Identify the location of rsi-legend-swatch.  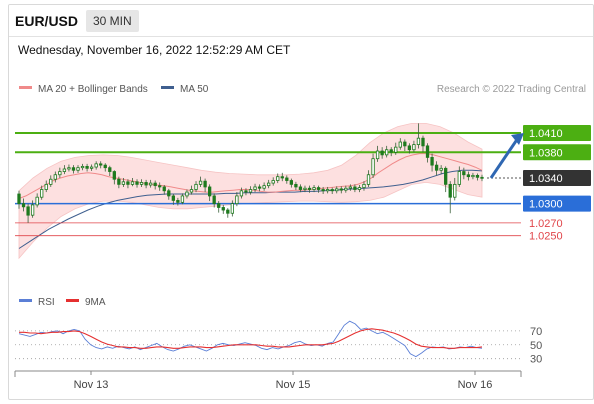
(25, 300).